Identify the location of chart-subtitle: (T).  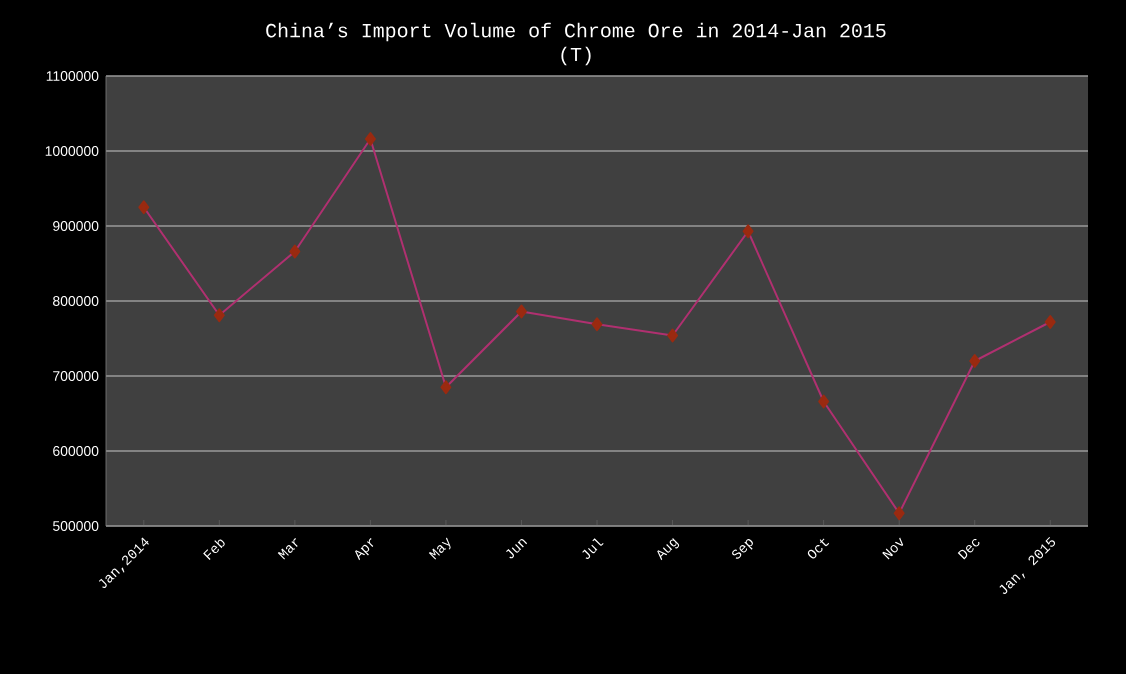
(576, 56).